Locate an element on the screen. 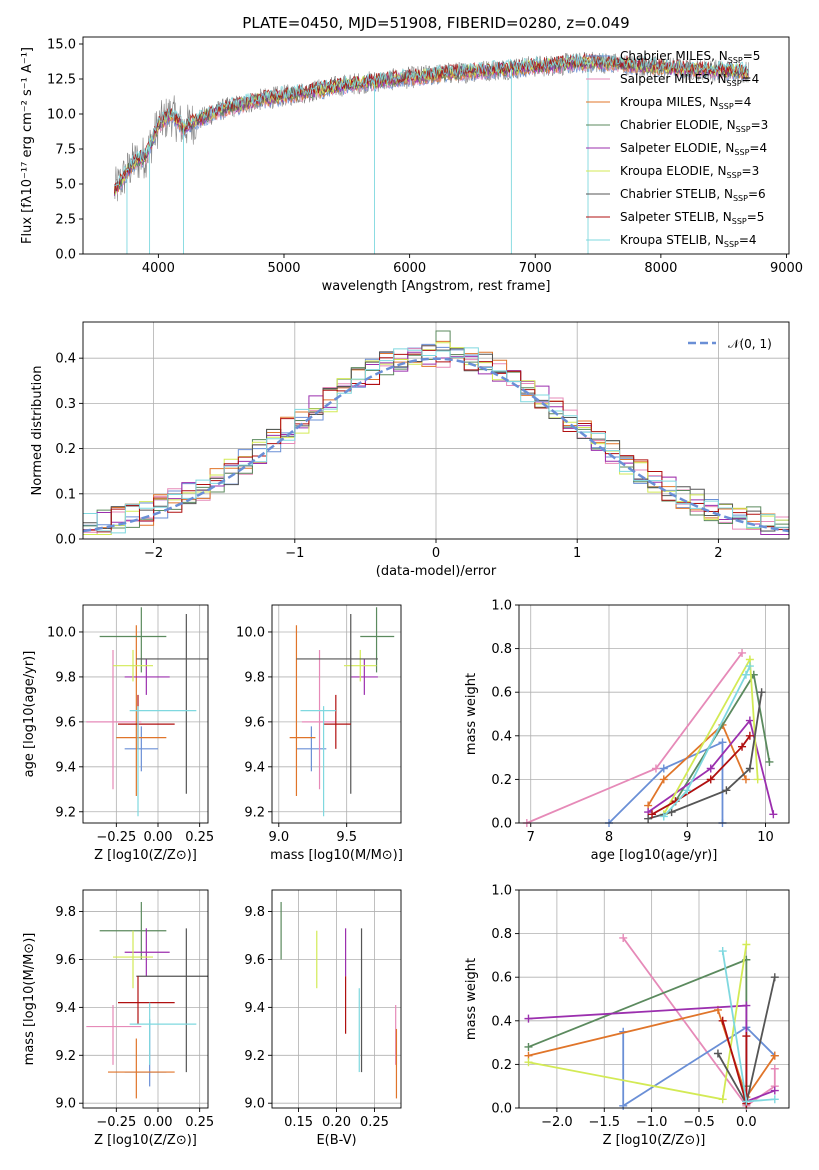 The image size is (819, 1170). legend-count: =3 is located at coordinates (760, 125).